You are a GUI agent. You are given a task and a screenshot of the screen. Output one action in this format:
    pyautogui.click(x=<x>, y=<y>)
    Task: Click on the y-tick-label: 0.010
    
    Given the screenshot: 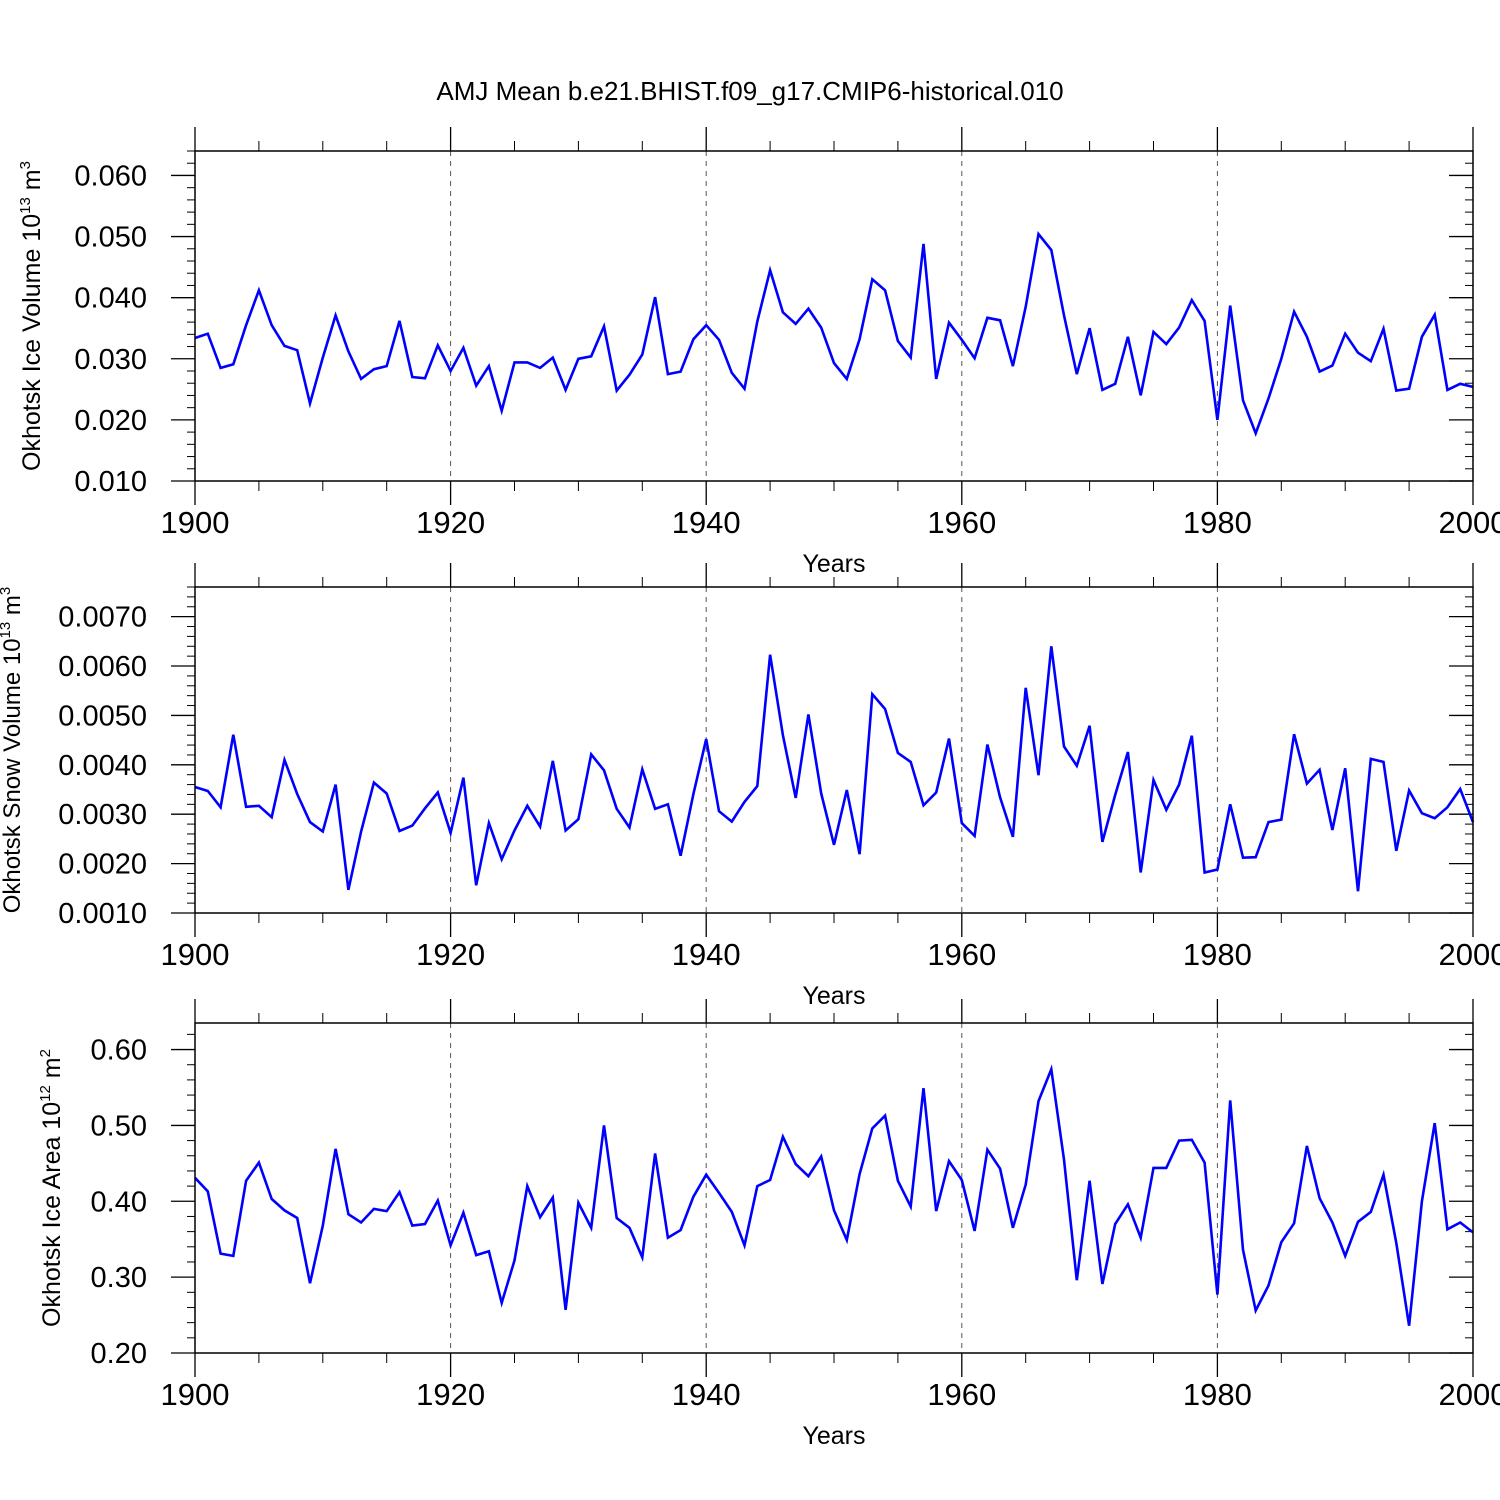 What is the action you would take?
    pyautogui.click(x=110, y=482)
    